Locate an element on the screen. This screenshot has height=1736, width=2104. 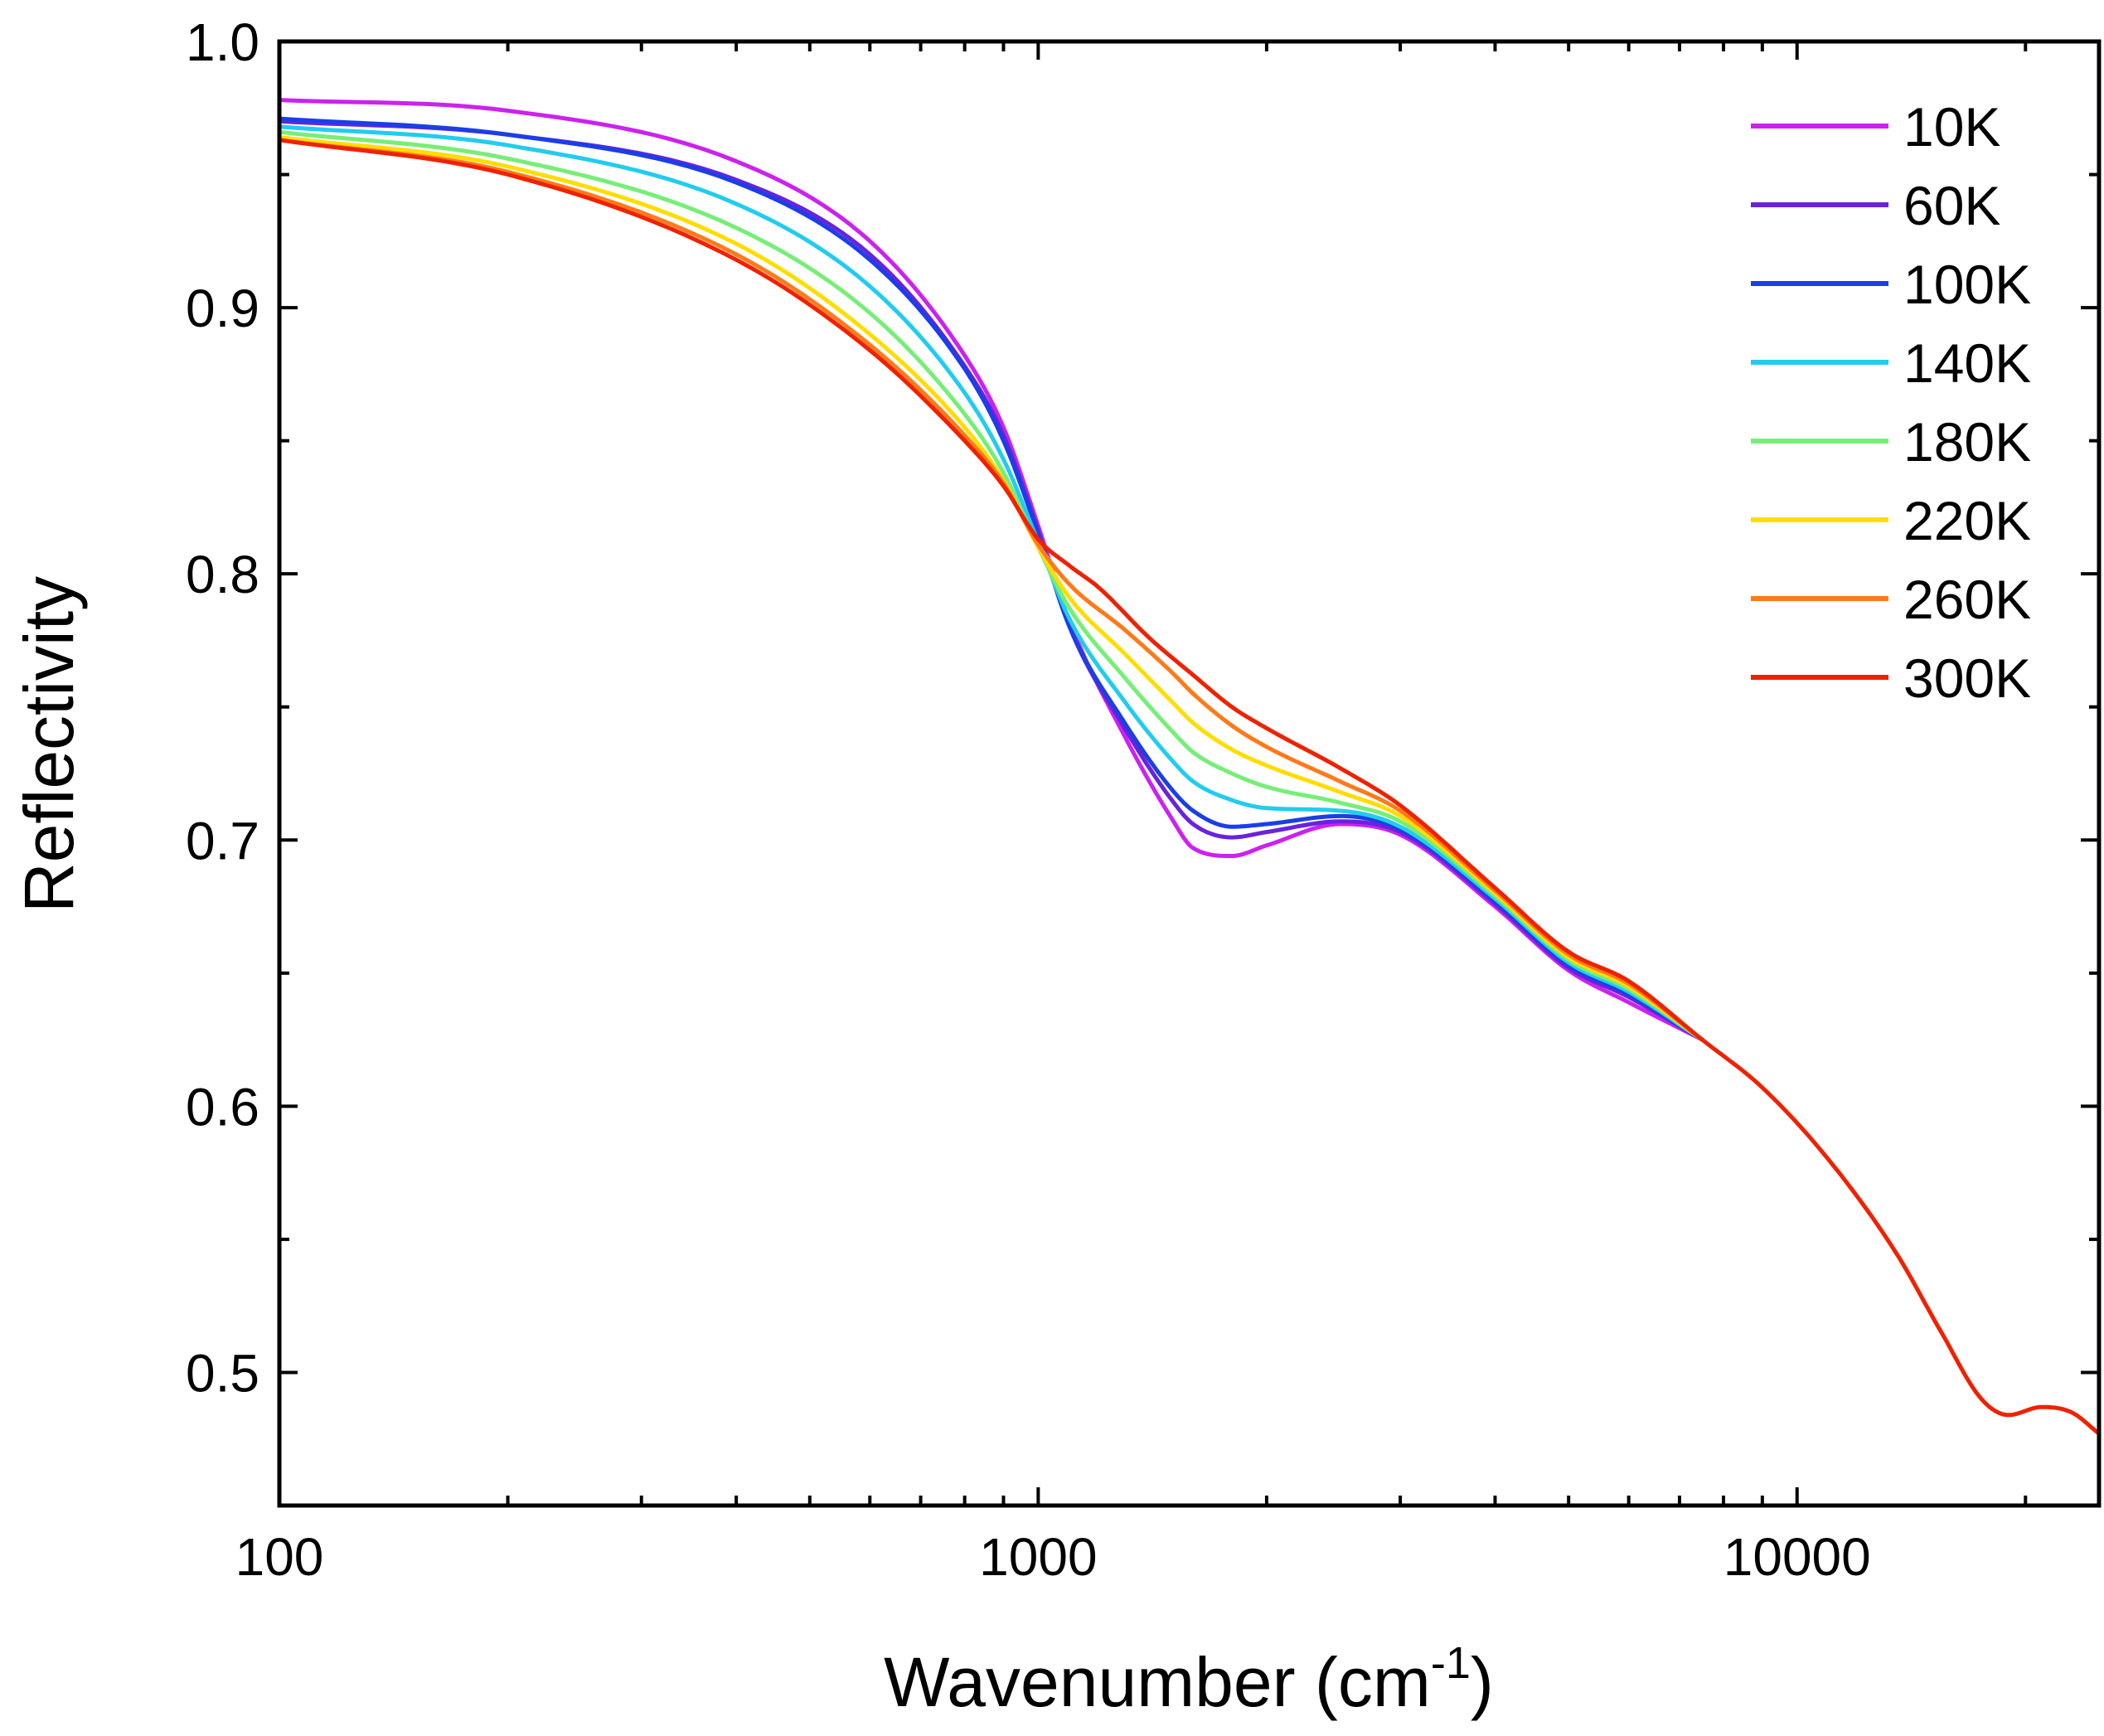
x-axis-label: Wavenumber (cm-1) is located at coordinates (1189, 1679).